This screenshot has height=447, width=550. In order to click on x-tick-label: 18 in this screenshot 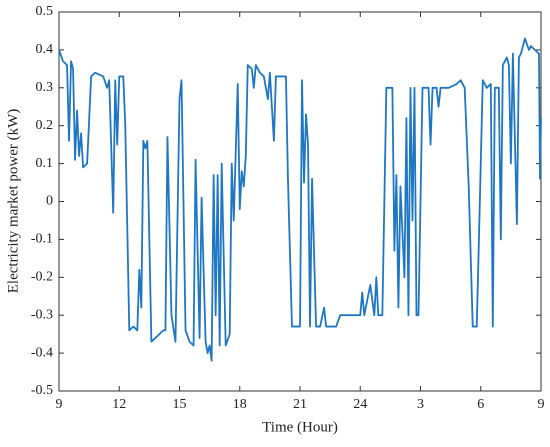, I will do `click(240, 404)`.